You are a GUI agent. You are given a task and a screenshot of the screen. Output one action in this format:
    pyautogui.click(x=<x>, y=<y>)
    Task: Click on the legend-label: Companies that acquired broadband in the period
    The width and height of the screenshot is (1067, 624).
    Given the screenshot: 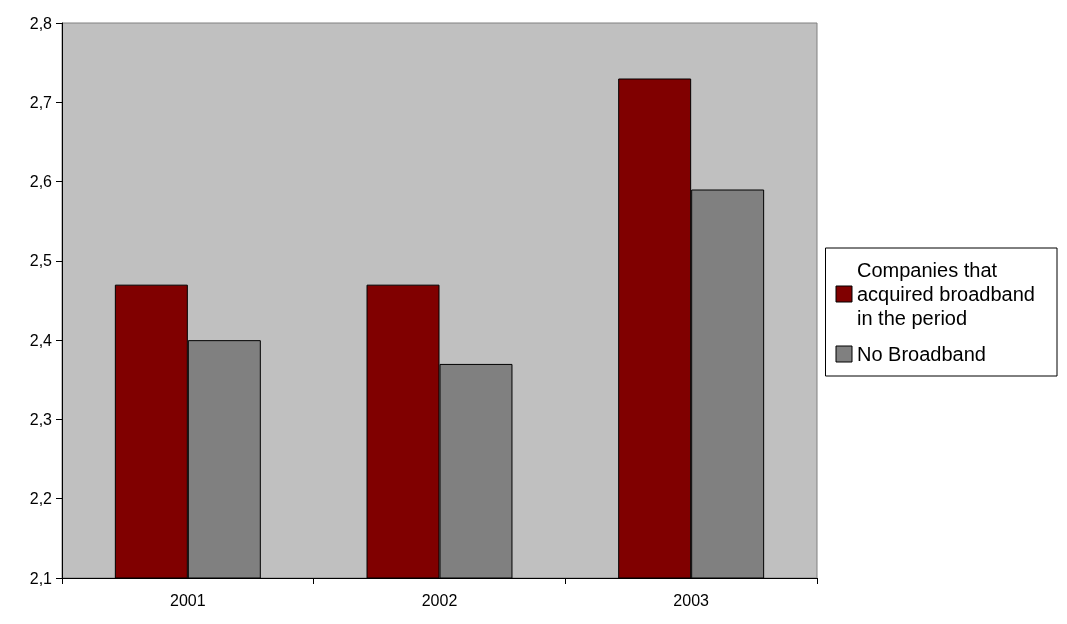 What is the action you would take?
    pyautogui.click(x=949, y=294)
    